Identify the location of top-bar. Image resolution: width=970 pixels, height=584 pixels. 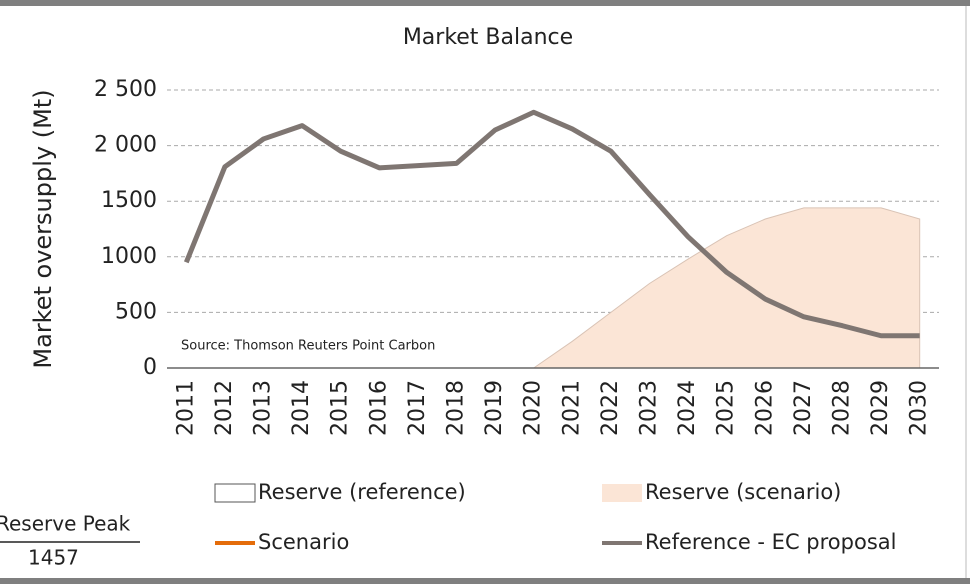
(485, 3).